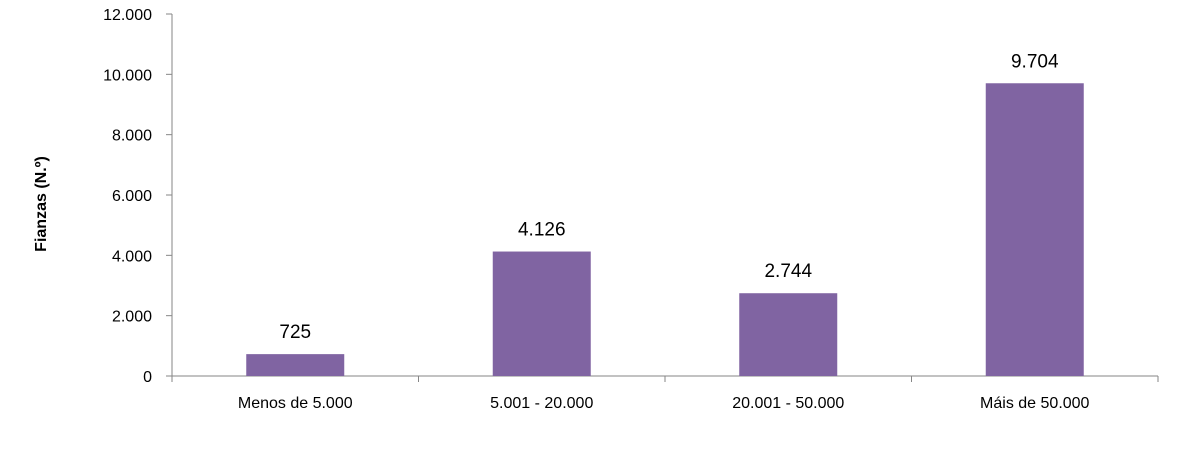 This screenshot has width=1200, height=449. Describe the element at coordinates (41, 204) in the screenshot. I see `y-axis-title: Fianzas (N.º)` at that location.